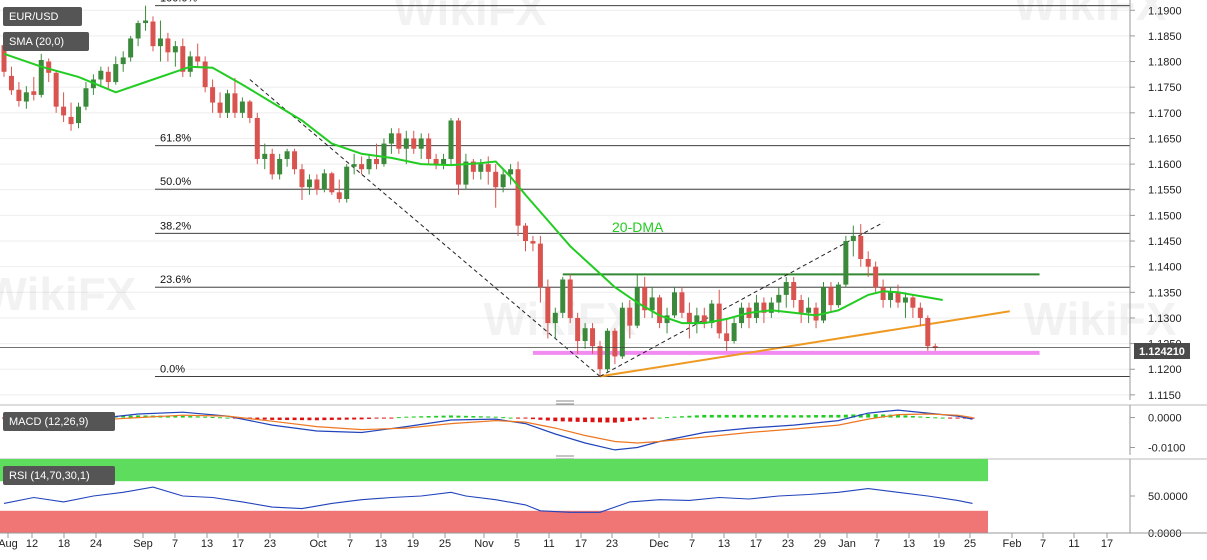 Image resolution: width=1207 pixels, height=560 pixels. I want to click on rsi-line, so click(488, 499).